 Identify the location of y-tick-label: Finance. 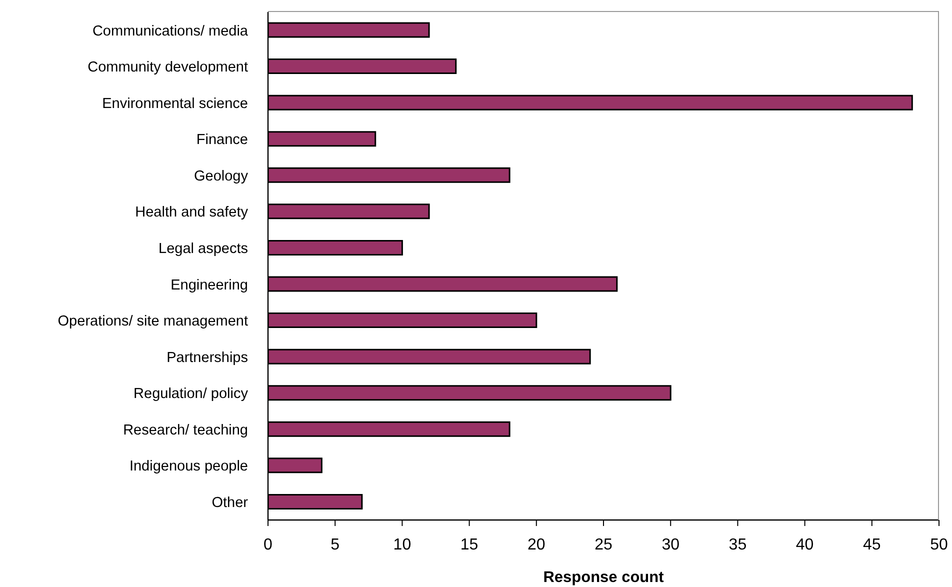
(222, 140).